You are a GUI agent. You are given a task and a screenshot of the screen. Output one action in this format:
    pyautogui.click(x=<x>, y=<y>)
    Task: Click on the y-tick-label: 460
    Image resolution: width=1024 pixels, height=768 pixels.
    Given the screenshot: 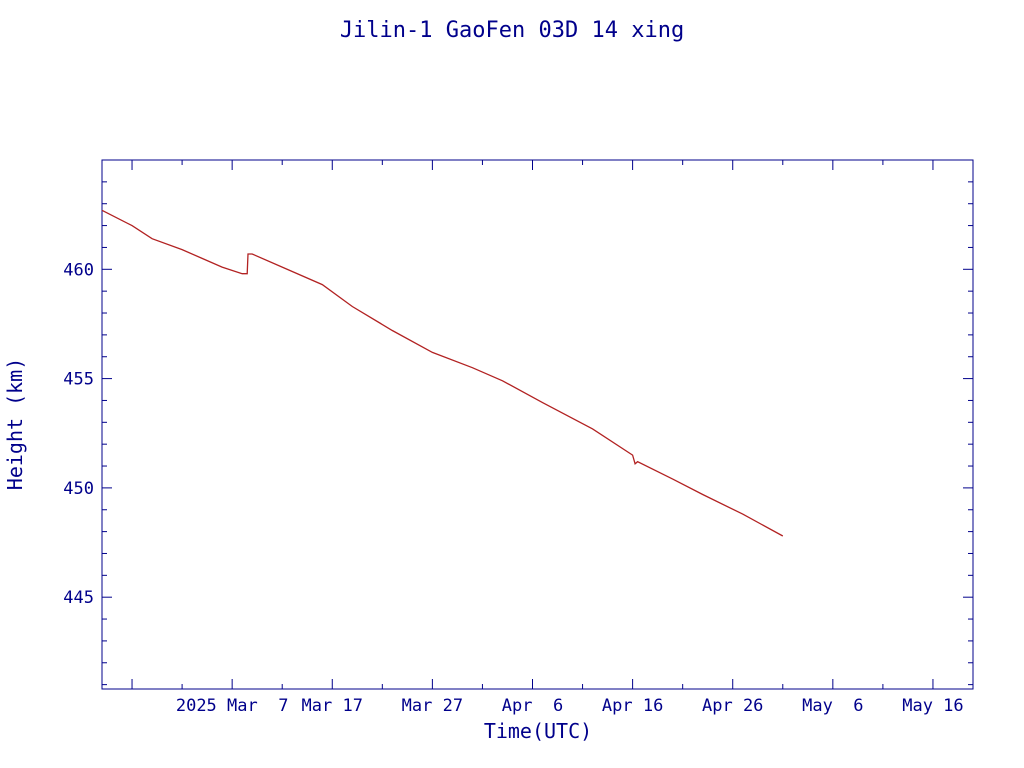 What is the action you would take?
    pyautogui.click(x=78, y=270)
    